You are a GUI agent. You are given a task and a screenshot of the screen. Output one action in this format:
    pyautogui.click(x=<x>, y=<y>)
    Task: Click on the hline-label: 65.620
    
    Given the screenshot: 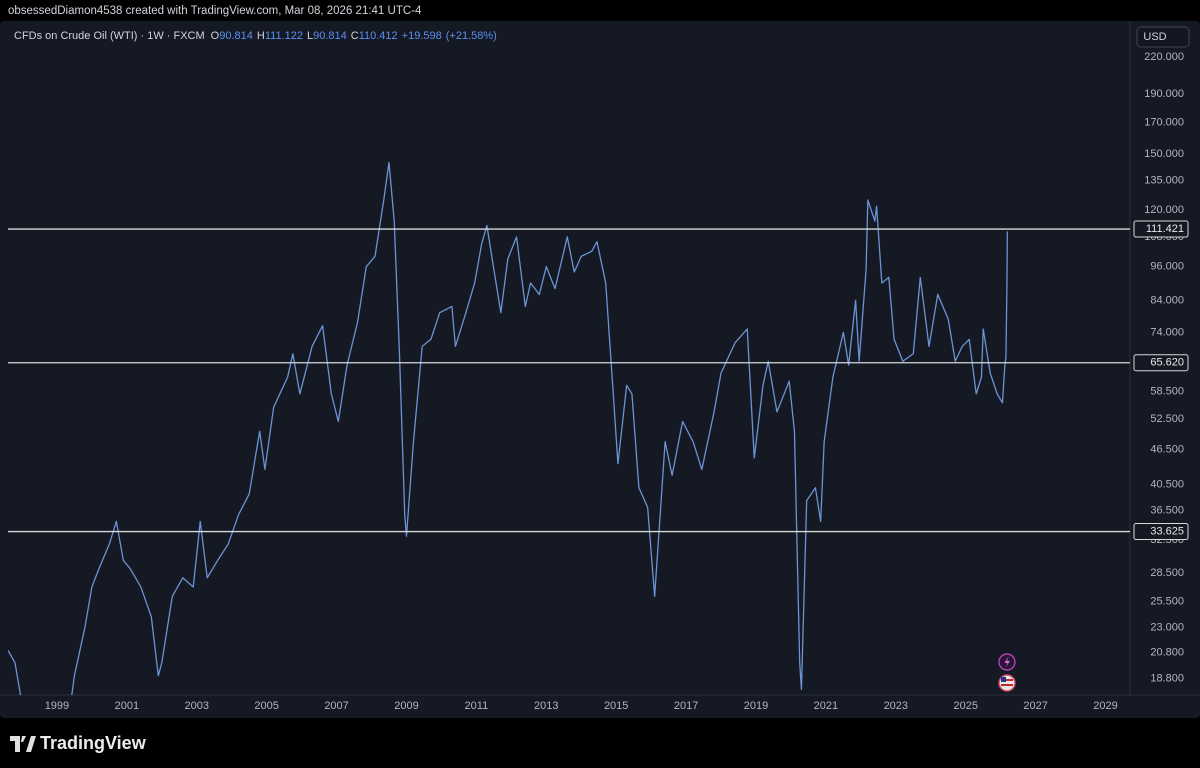 What is the action you would take?
    pyautogui.click(x=1167, y=363)
    